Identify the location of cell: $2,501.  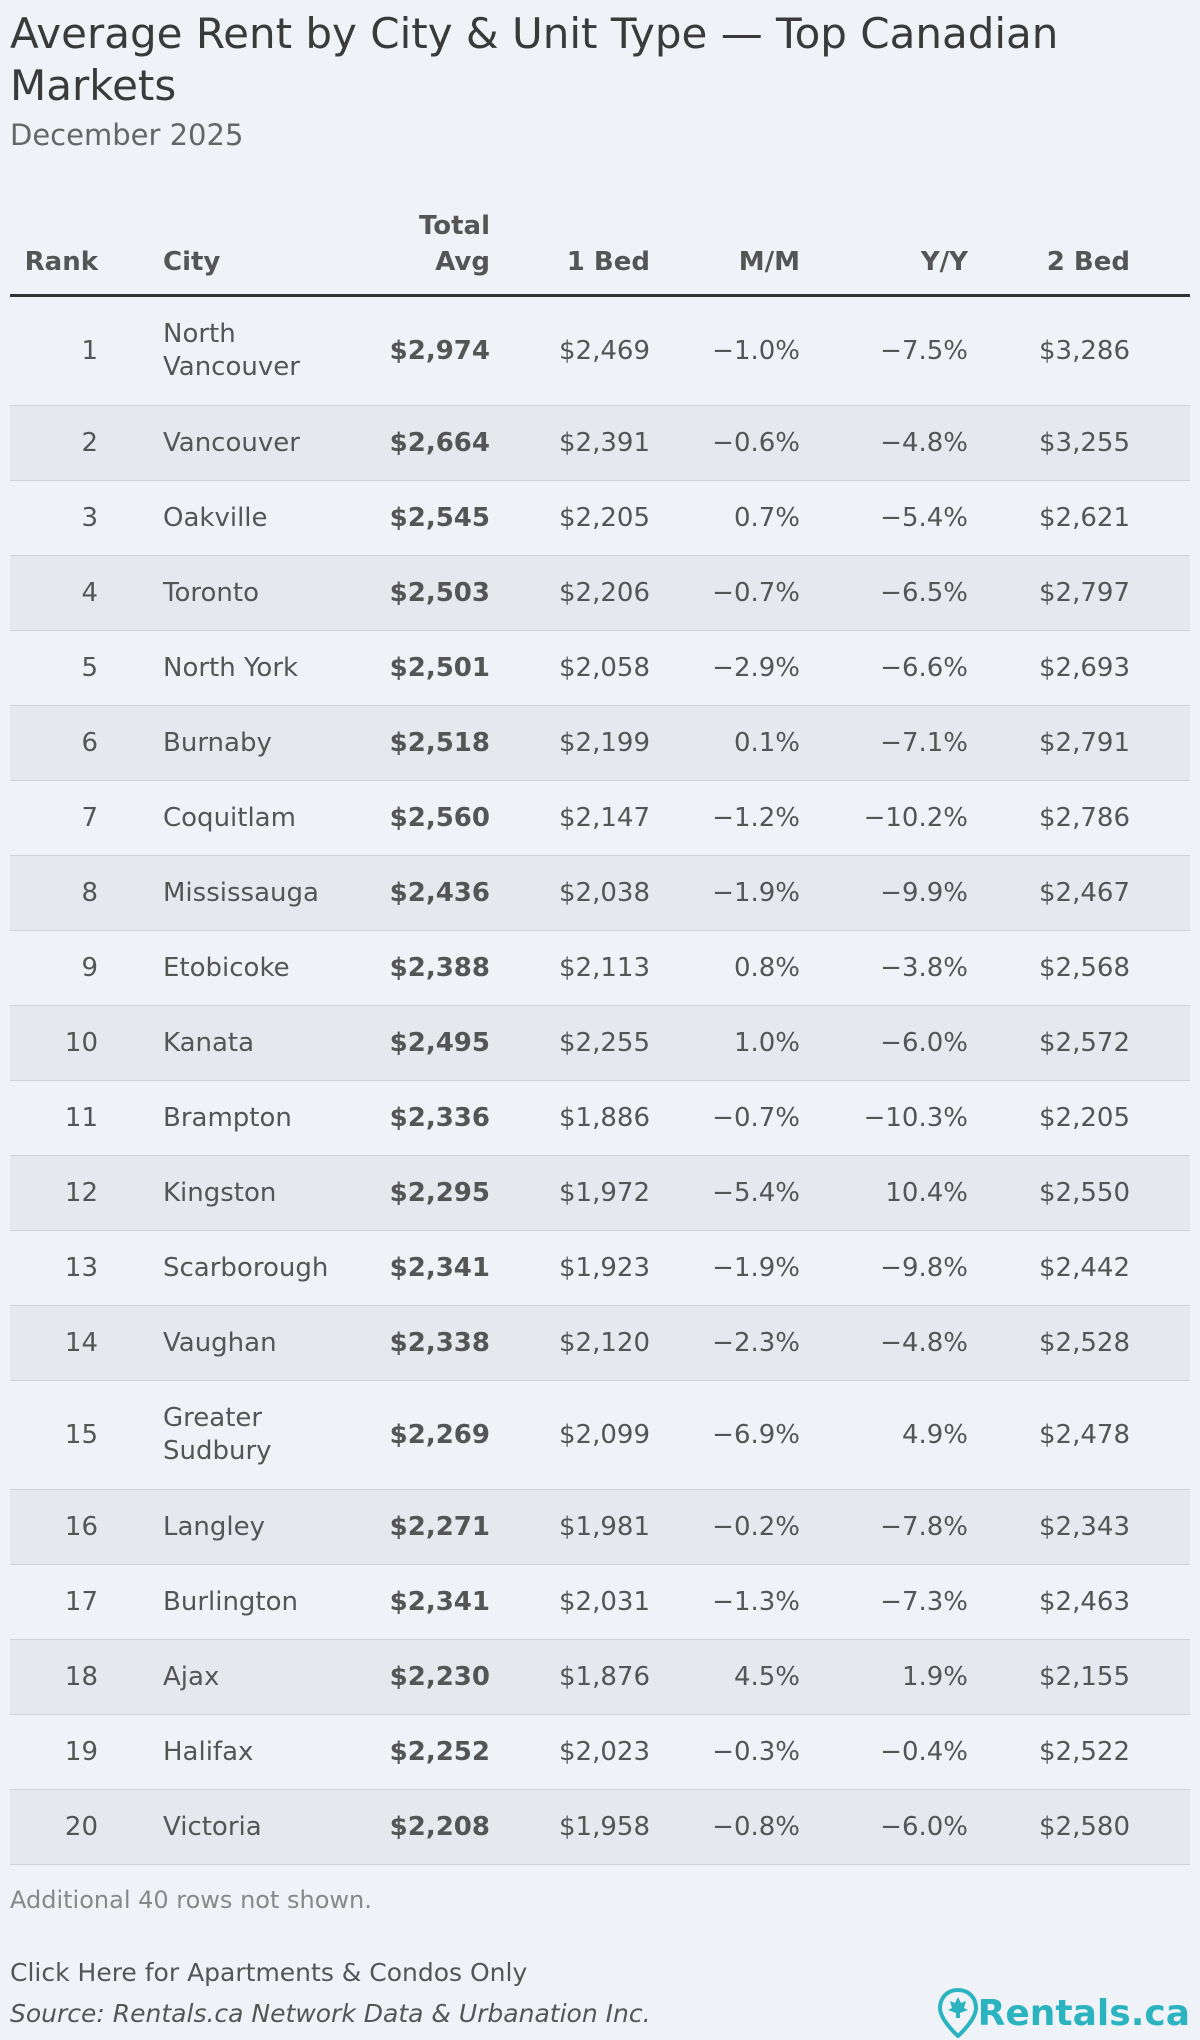
(442, 668).